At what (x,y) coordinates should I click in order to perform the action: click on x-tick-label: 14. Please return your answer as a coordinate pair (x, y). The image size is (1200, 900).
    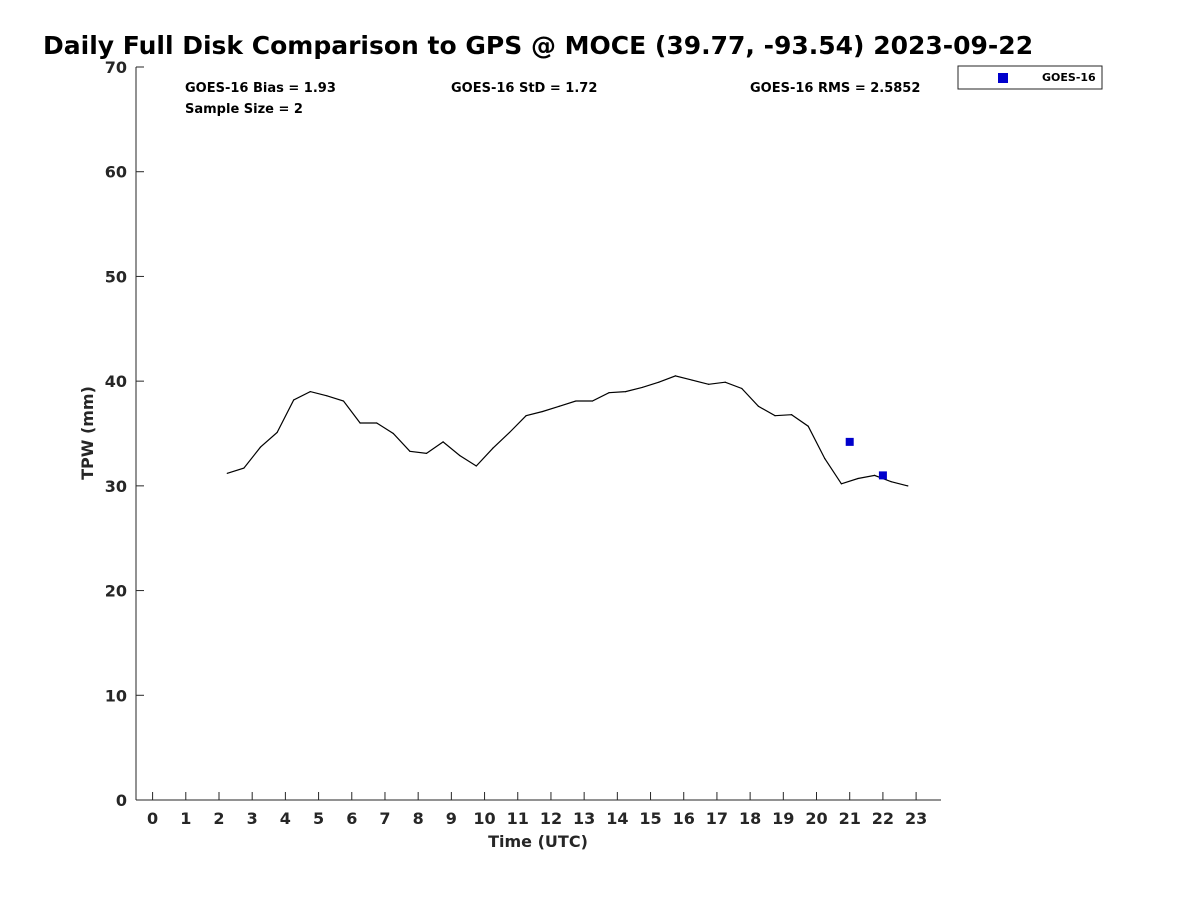
    Looking at the image, I should click on (617, 818).